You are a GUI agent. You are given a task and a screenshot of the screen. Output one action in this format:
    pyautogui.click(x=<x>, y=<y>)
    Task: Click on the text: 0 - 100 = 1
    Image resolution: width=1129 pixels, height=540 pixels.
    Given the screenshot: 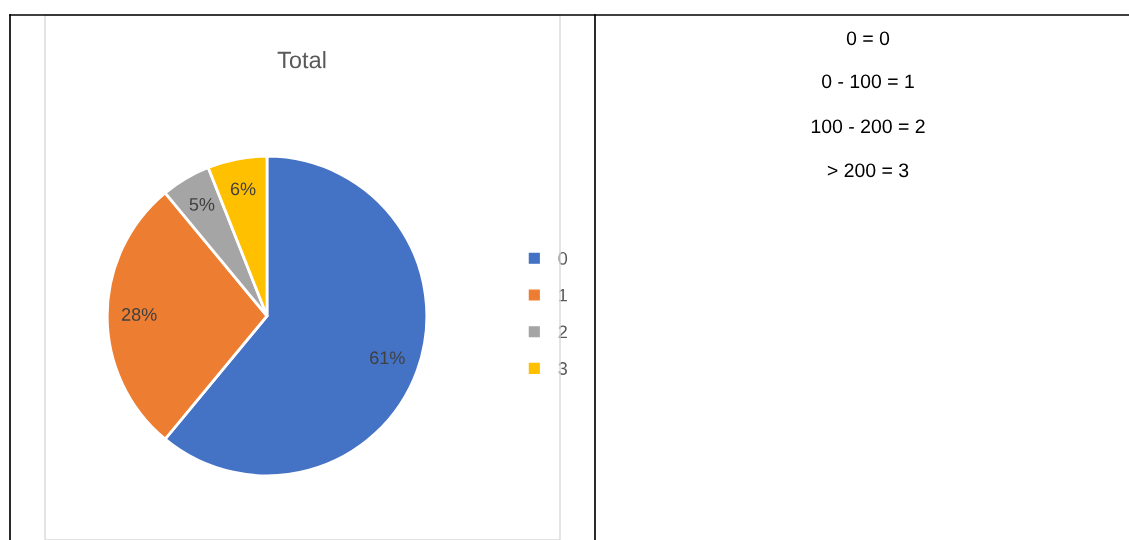 What is the action you would take?
    pyautogui.click(x=868, y=81)
    